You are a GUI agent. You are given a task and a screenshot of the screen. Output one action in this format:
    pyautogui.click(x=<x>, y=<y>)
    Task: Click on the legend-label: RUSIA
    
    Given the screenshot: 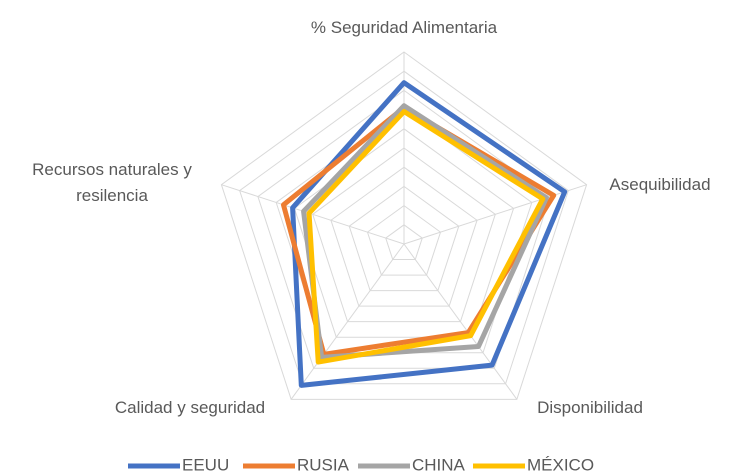 What is the action you would take?
    pyautogui.click(x=323, y=464)
    